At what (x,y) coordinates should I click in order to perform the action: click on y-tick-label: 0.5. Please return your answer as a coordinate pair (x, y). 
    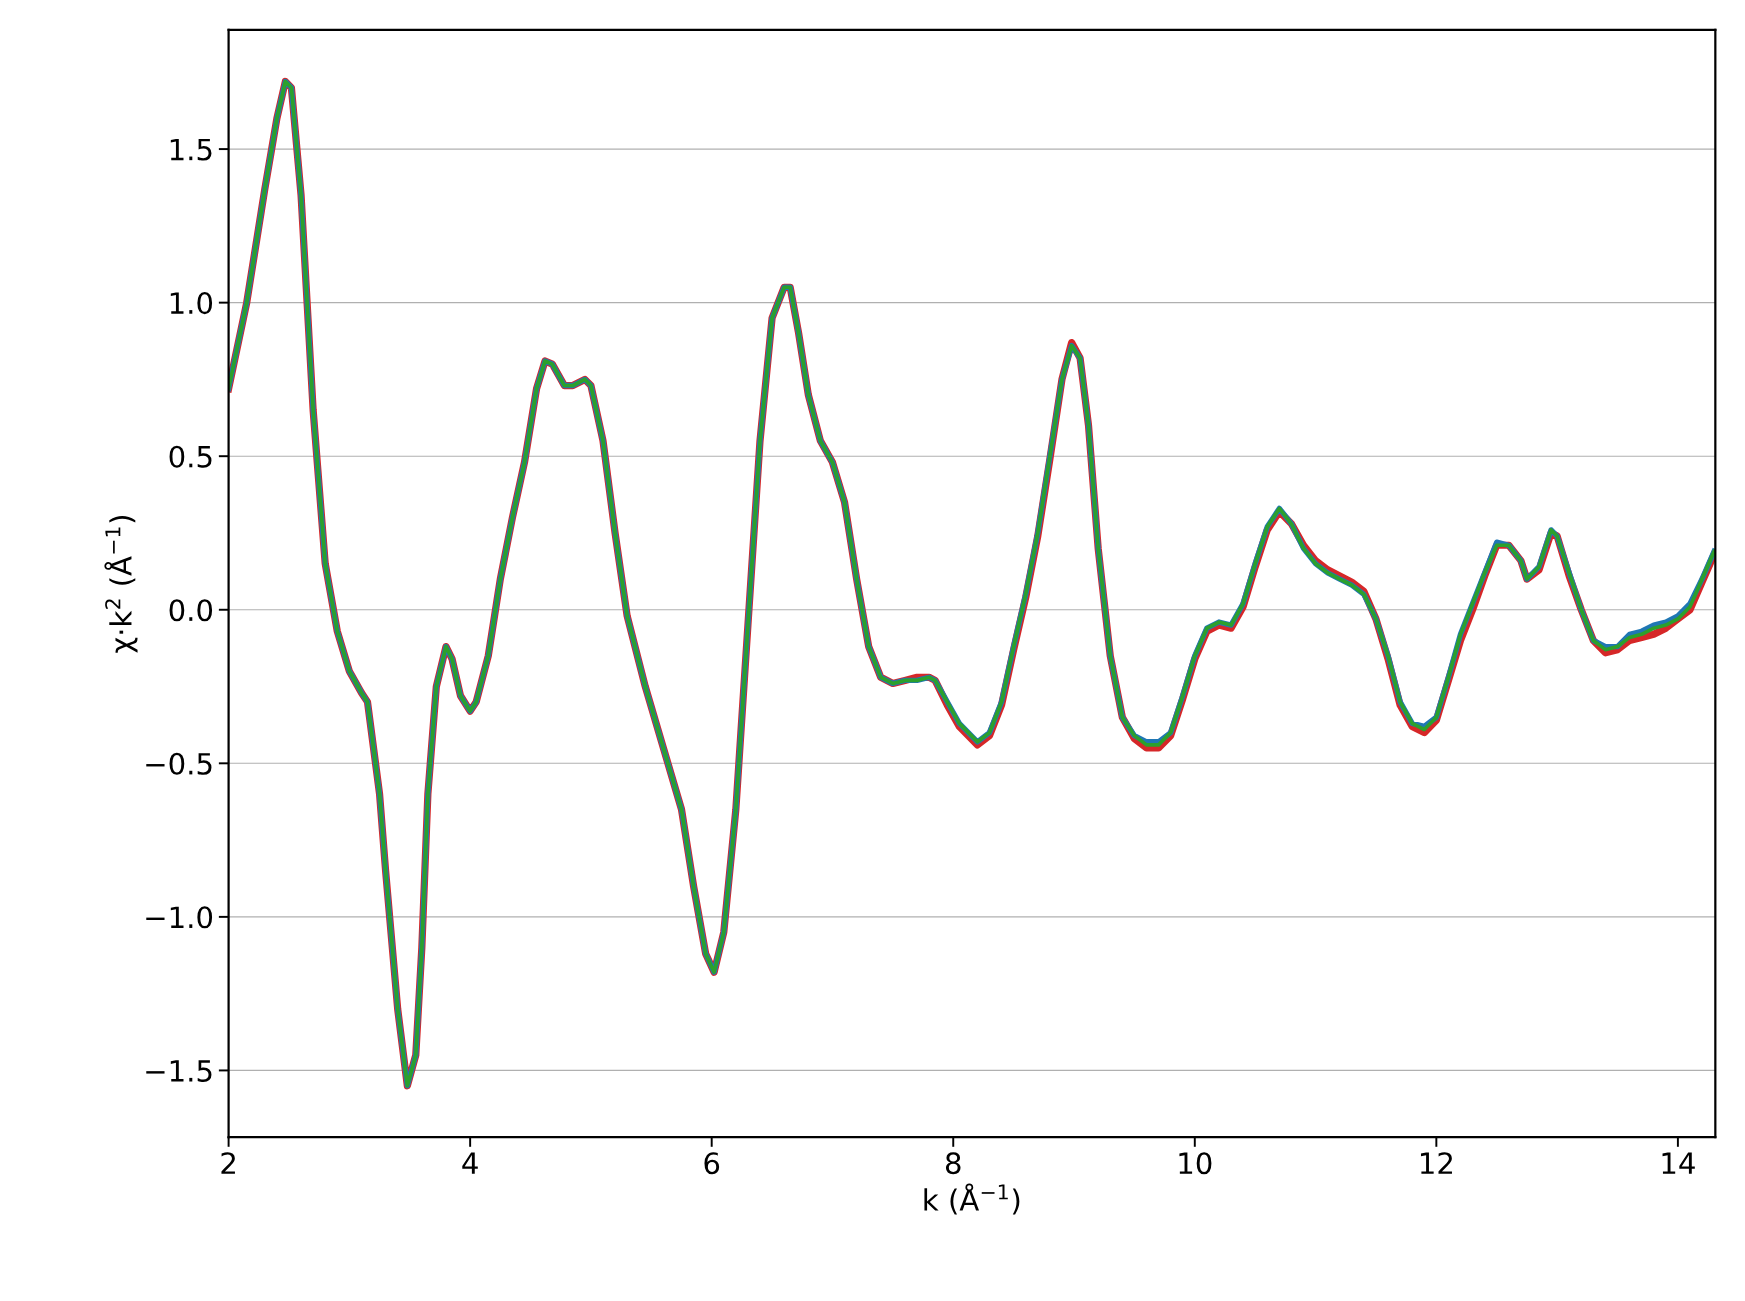
    Looking at the image, I should click on (190, 456).